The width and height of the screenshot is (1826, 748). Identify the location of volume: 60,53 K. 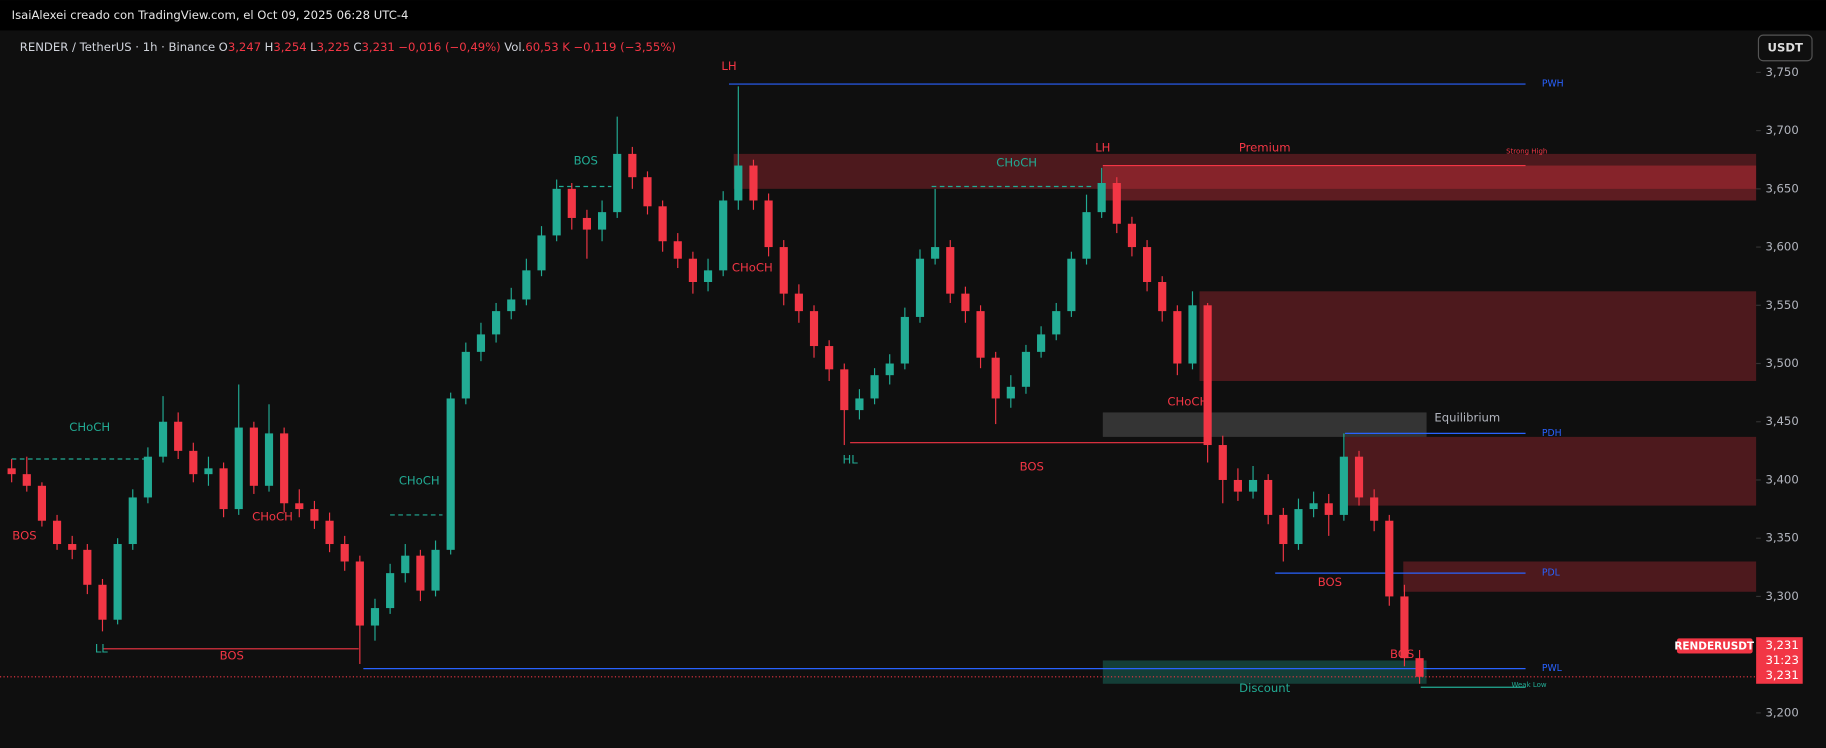
(547, 46).